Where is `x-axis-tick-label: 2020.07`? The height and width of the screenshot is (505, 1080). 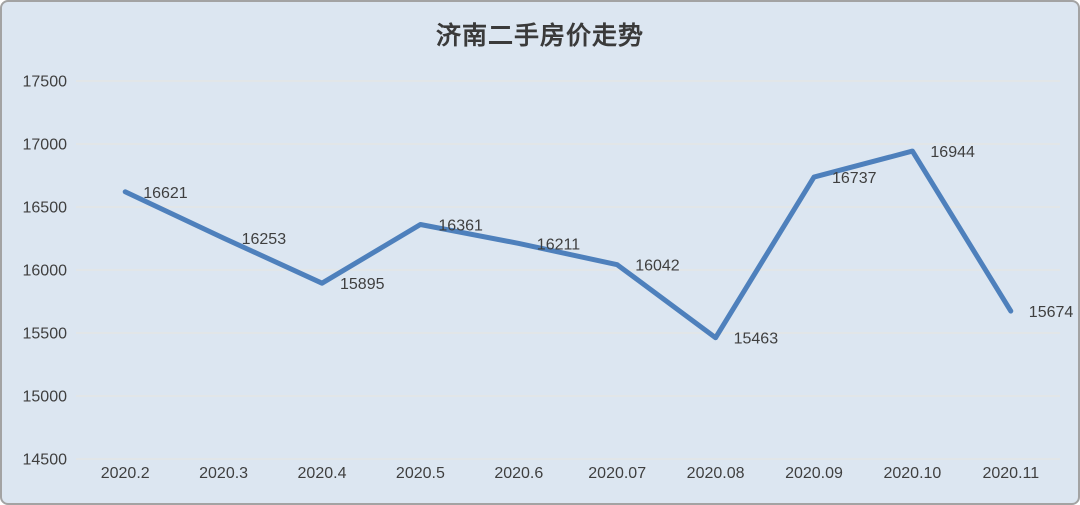 x-axis-tick-label: 2020.07 is located at coordinates (617, 473).